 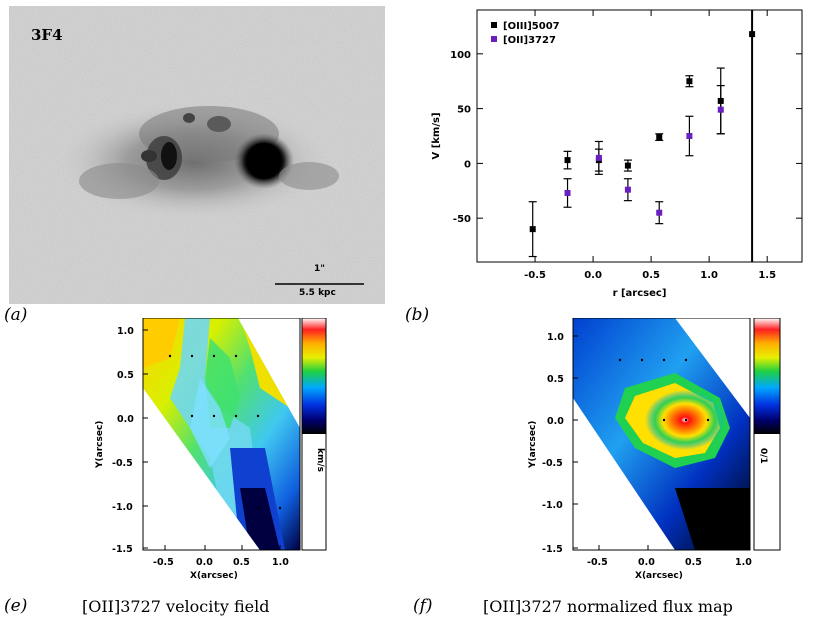 What do you see at coordinates (280, 562) in the screenshot?
I see `vf-xtick-3: 1.0` at bounding box center [280, 562].